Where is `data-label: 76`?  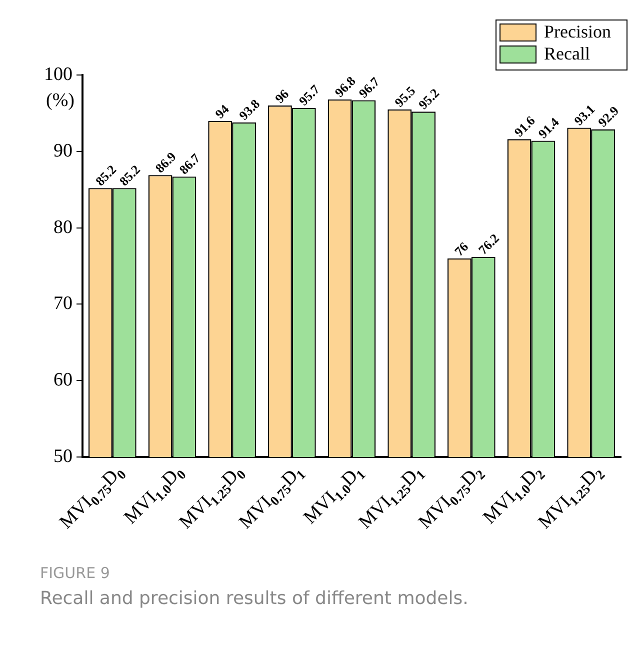 data-label: 76 is located at coordinates (461, 248).